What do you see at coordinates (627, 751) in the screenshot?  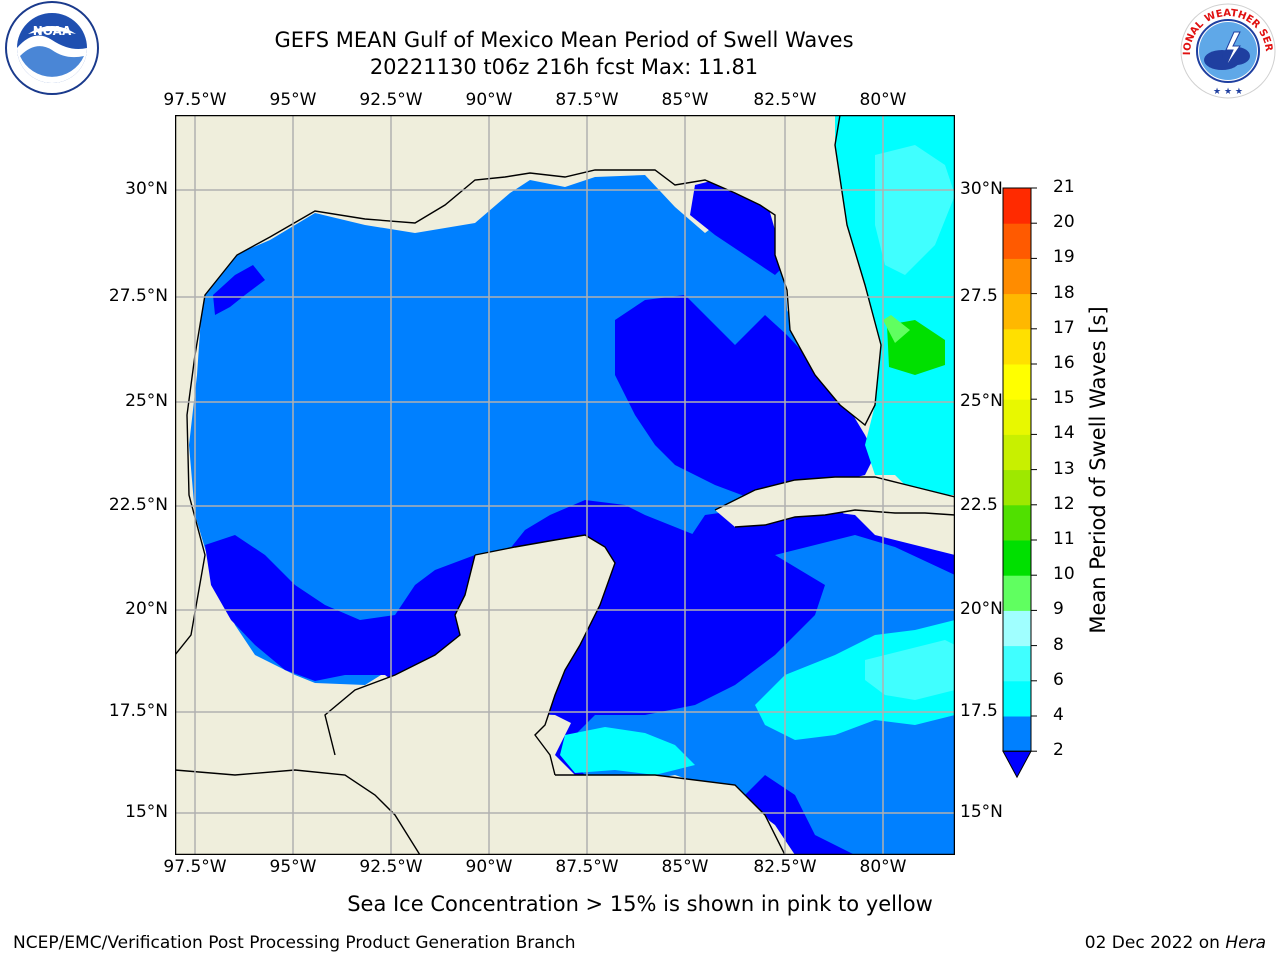 I see `caribbean-south-4-6s` at bounding box center [627, 751].